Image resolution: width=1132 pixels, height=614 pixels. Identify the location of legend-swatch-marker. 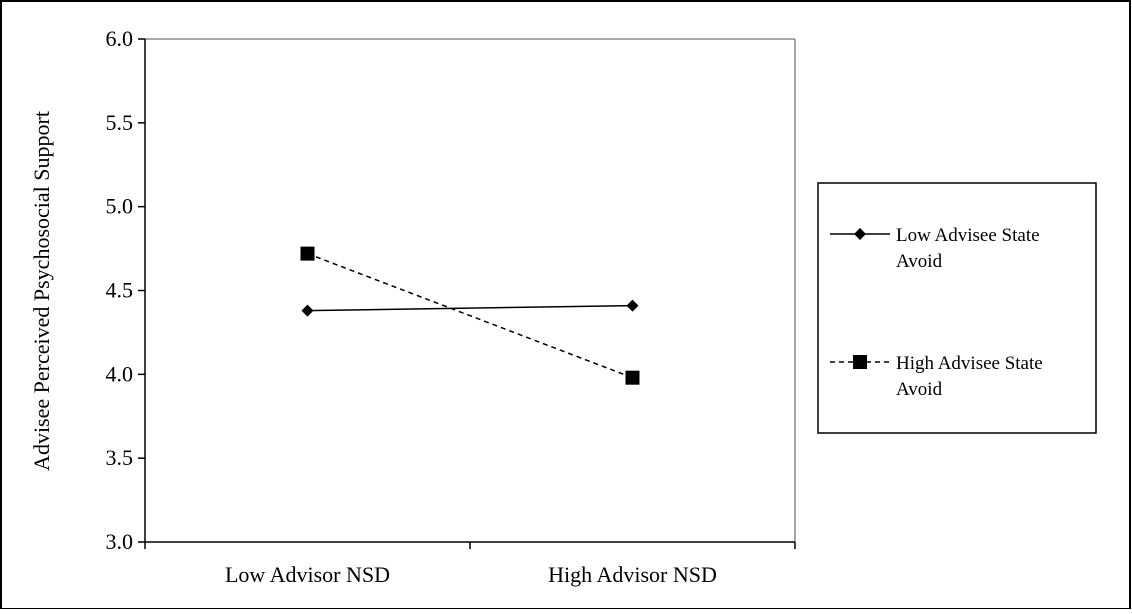
(860, 362).